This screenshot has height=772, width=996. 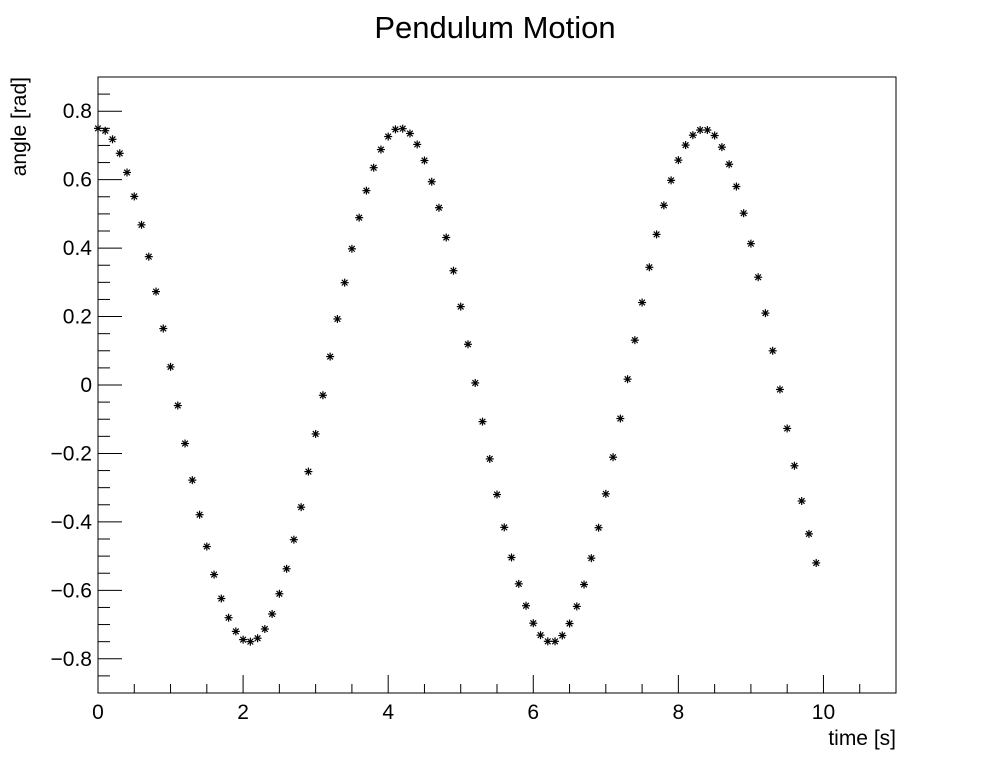 I want to click on x-axis-tick-labels: 0 2 4 6 8 10, so click(x=463, y=712).